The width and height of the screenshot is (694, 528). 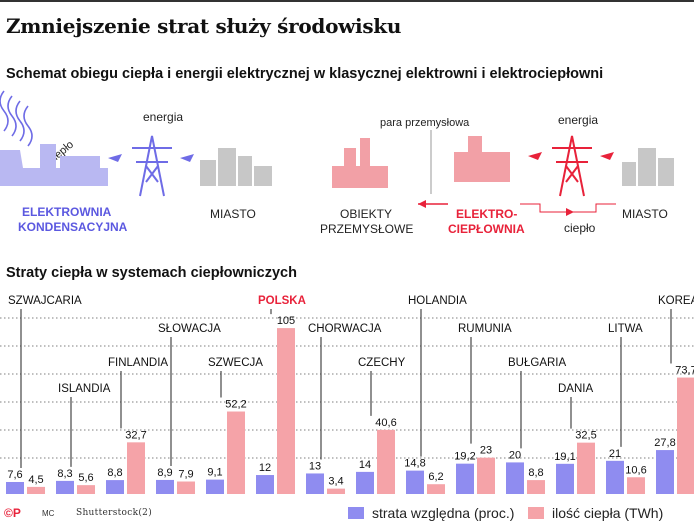 What do you see at coordinates (425, 123) in the screenshot?
I see `steam-label: para przemysłowa` at bounding box center [425, 123].